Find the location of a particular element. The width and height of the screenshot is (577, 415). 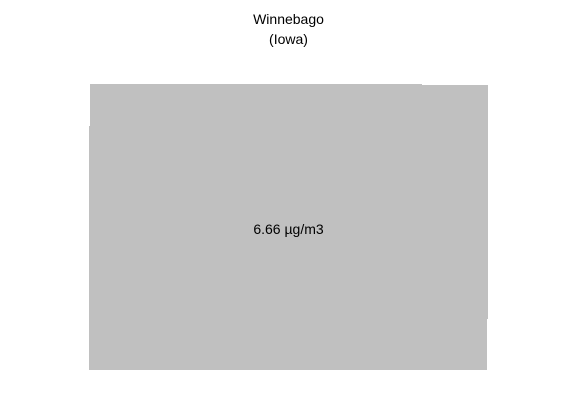

pollution-value-label: 6.66 µg/m3 is located at coordinates (288, 229).